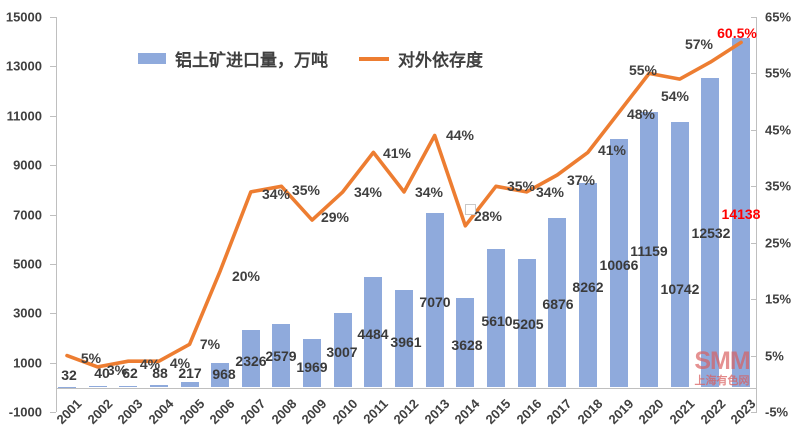 This screenshot has height=439, width=800. What do you see at coordinates (488, 216) in the screenshot?
I see `pct-value-label-2014: 28%` at bounding box center [488, 216].